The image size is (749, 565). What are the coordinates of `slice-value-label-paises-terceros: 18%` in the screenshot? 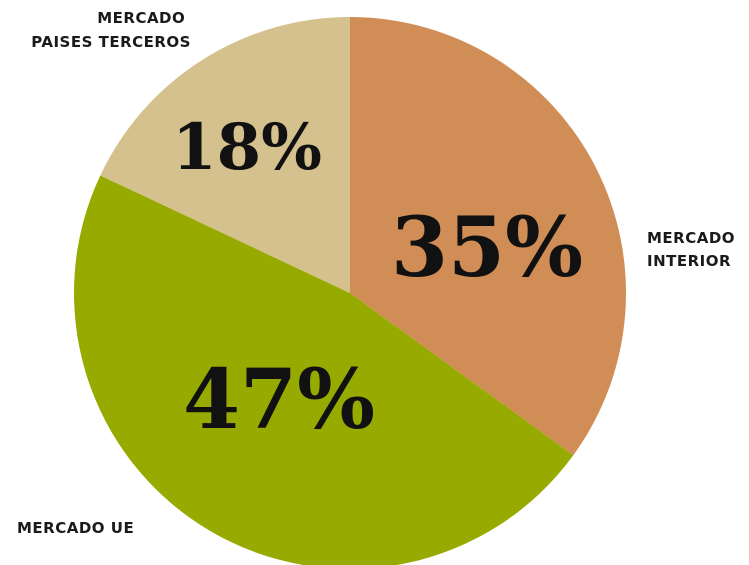 It's located at (247, 147).